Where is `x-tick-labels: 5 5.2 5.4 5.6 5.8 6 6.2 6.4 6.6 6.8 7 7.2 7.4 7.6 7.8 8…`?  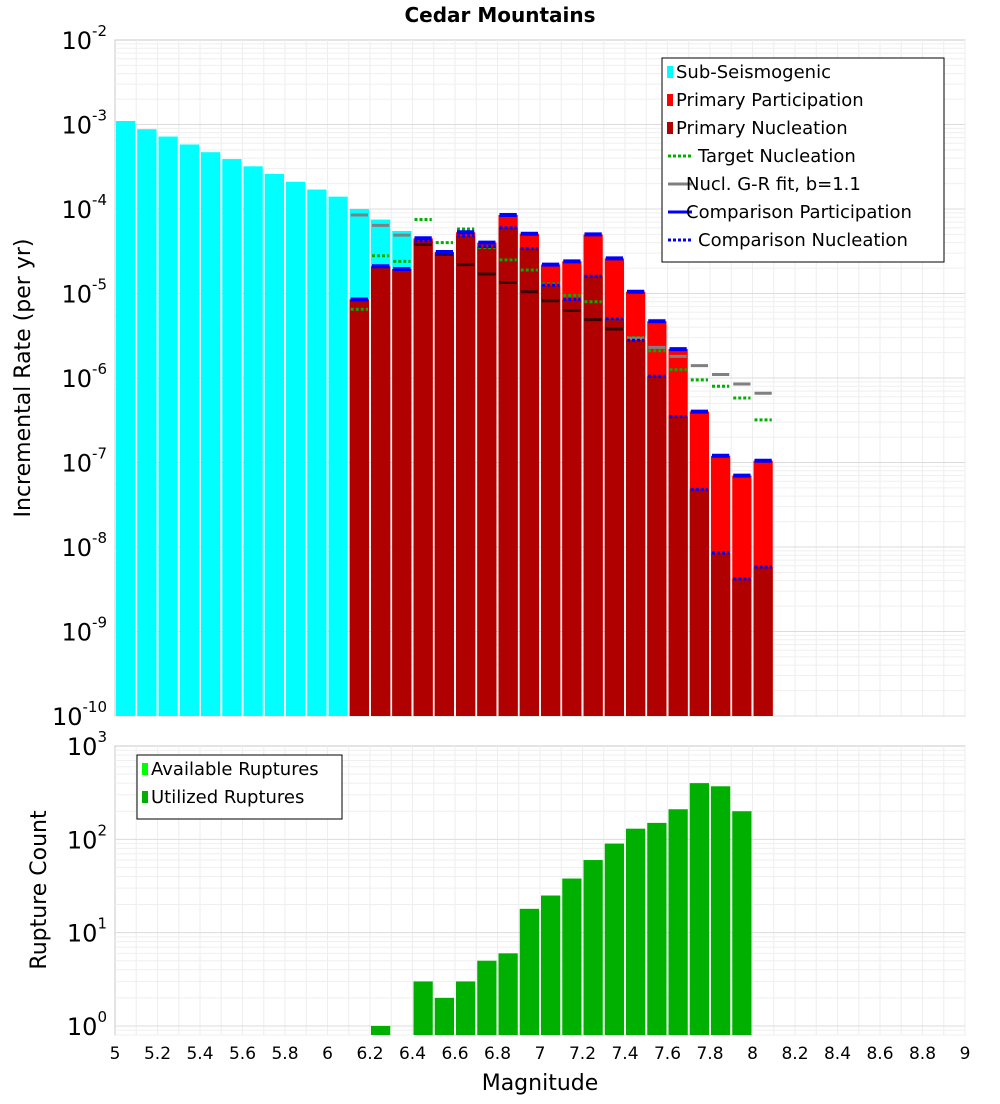 x-tick-labels: 5 5.2 5.4 5.6 5.8 6 6.2 6.4 6.6 6.8 7 7.2 7.4 7.6 7.8 8… is located at coordinates (540, 1054).